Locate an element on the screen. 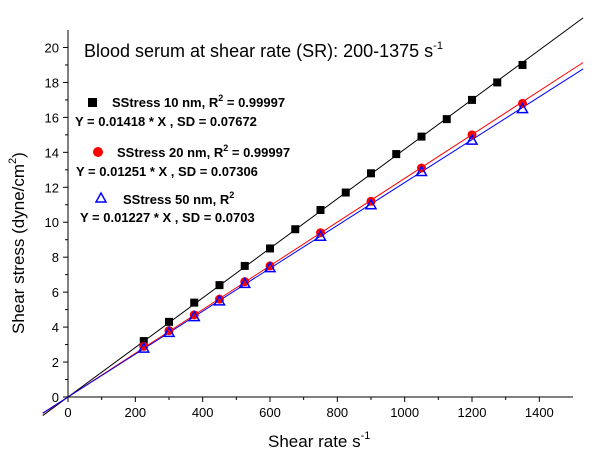  x-axis-label: Shear rate s-1 is located at coordinates (319, 440).